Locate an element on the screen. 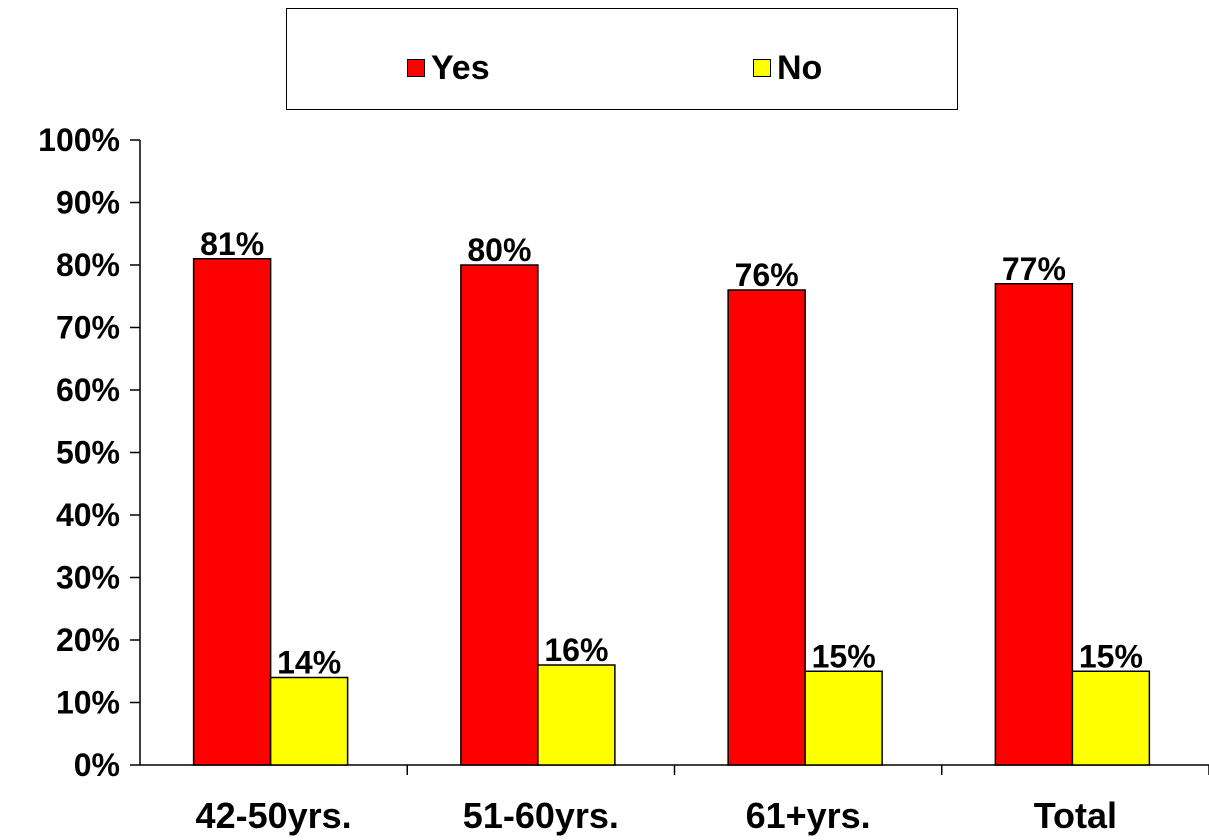 This screenshot has height=840, width=1209. y-tick-label: 80% is located at coordinates (88, 265).